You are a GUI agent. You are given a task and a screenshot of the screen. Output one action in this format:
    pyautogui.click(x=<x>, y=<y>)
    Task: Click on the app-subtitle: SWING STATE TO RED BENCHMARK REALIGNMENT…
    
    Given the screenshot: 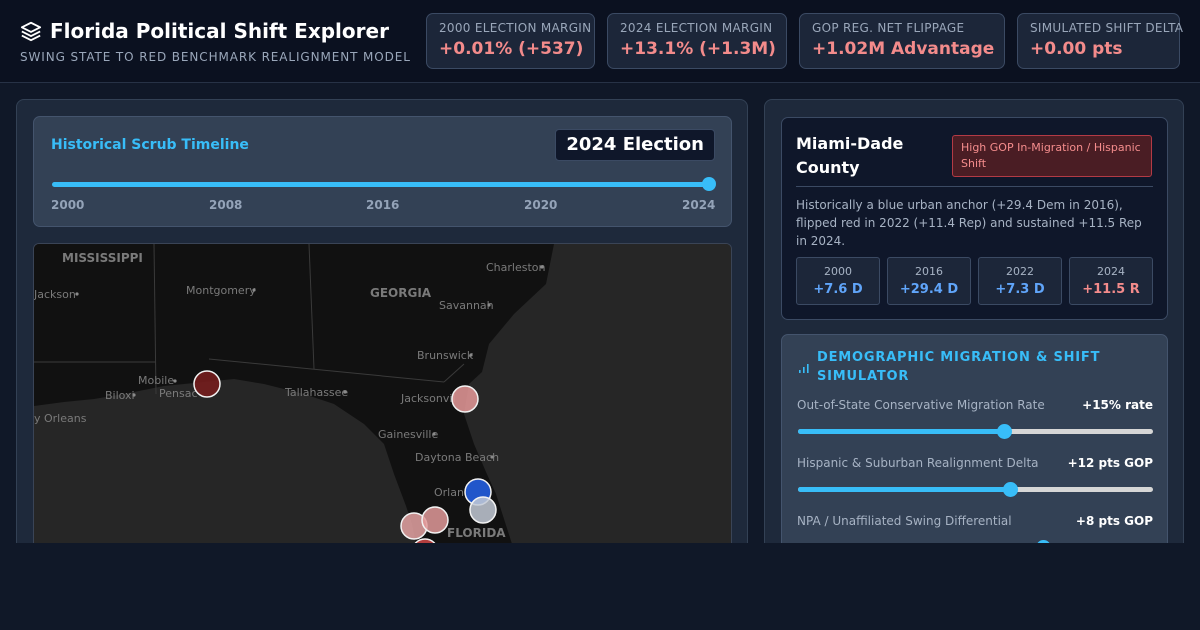 What is the action you would take?
    pyautogui.click(x=215, y=57)
    